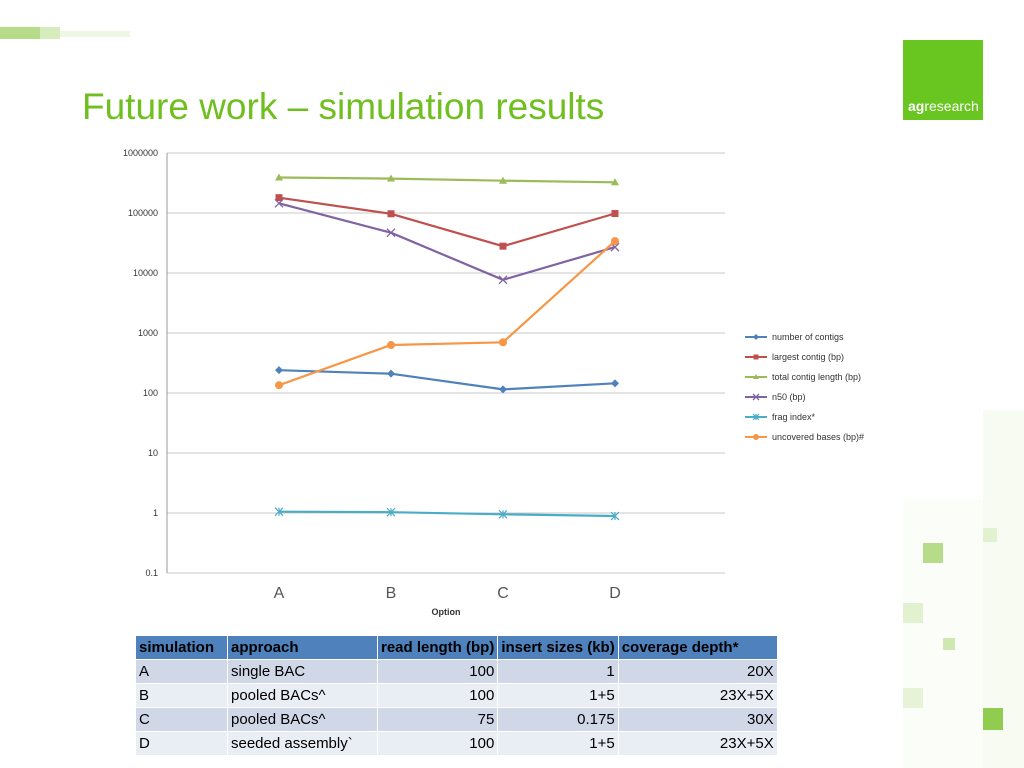  Describe the element at coordinates (503, 593) in the screenshot. I see `x-tick-label: C` at that location.